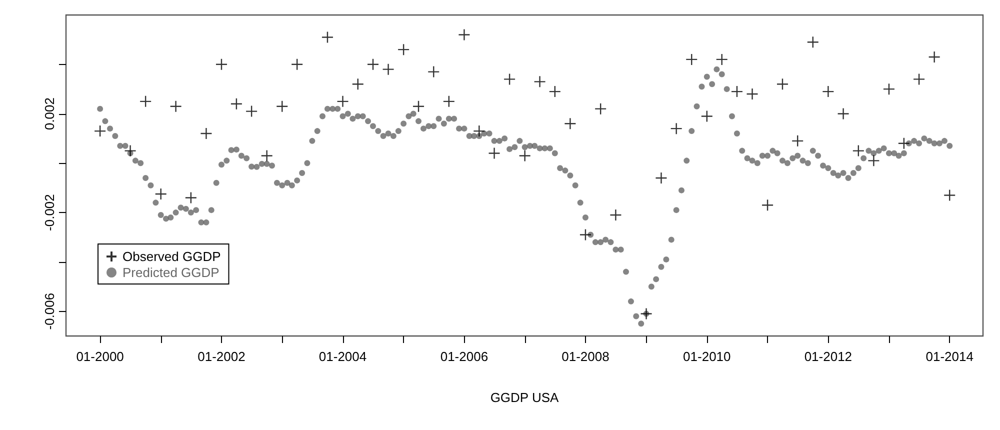 This screenshot has height=430, width=1000. I want to click on x-tick-label: 01-2012, so click(828, 356).